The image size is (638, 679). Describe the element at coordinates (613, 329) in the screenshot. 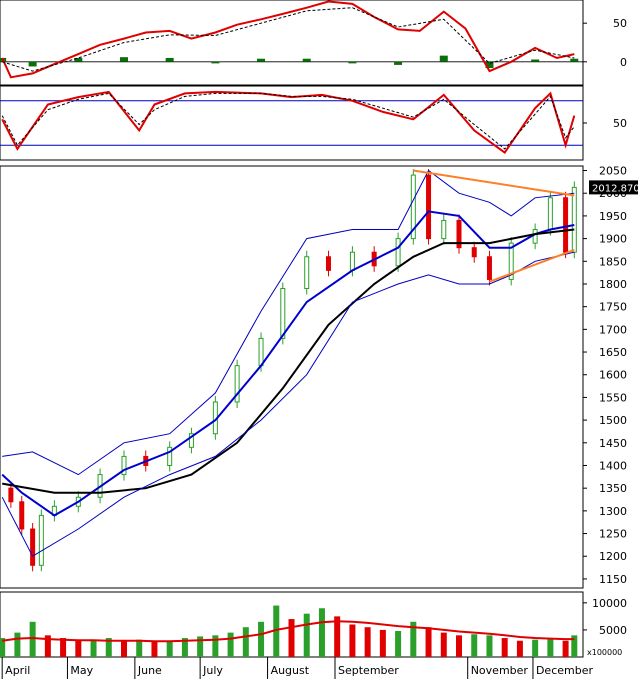

I see `price-tick-label: 1700` at that location.